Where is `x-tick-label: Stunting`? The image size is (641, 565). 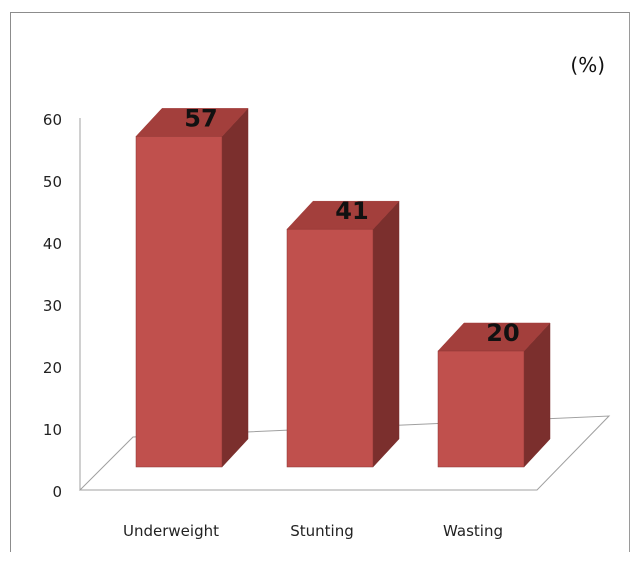 x-tick-label: Stunting is located at coordinates (322, 531).